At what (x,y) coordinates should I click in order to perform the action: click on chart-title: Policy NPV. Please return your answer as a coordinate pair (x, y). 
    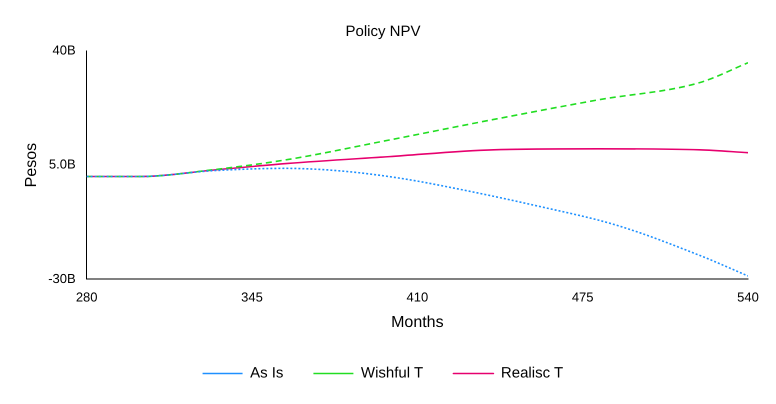
    Looking at the image, I should click on (383, 31).